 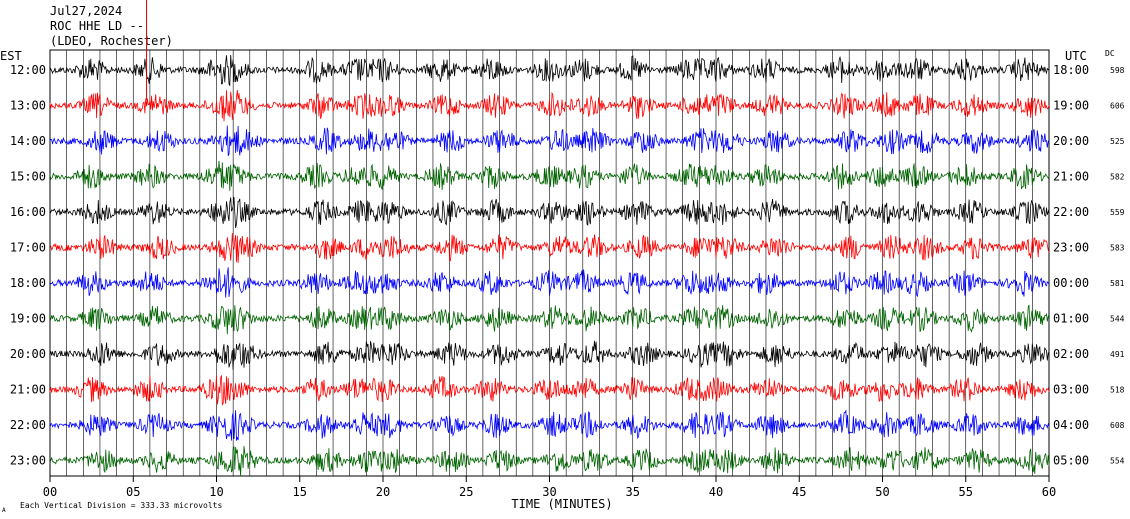 I want to click on est-time-label: 13:00, so click(x=28, y=106).